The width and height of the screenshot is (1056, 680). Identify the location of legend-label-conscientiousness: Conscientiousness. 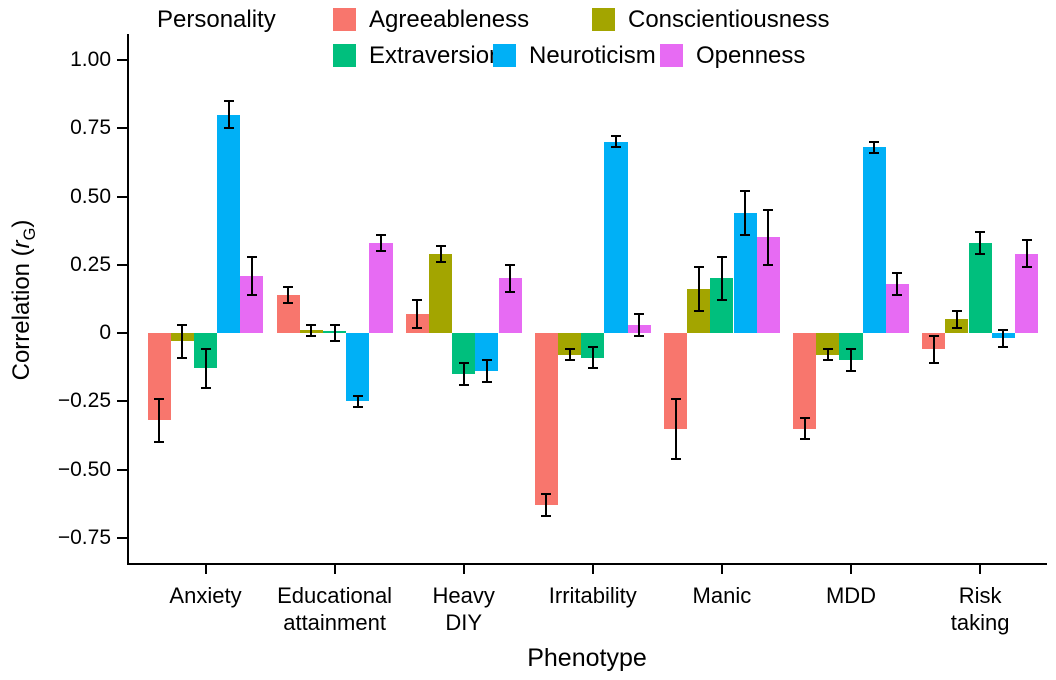
(729, 19).